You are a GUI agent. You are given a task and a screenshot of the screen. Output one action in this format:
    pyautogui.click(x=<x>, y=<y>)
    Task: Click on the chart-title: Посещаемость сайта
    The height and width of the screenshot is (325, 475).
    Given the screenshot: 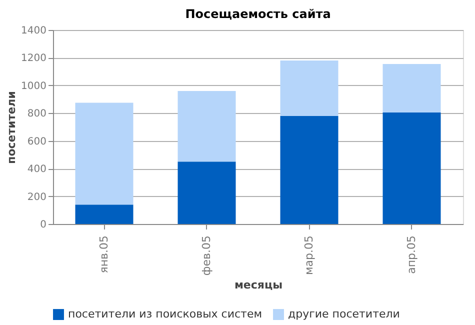 What is the action you would take?
    pyautogui.click(x=258, y=14)
    